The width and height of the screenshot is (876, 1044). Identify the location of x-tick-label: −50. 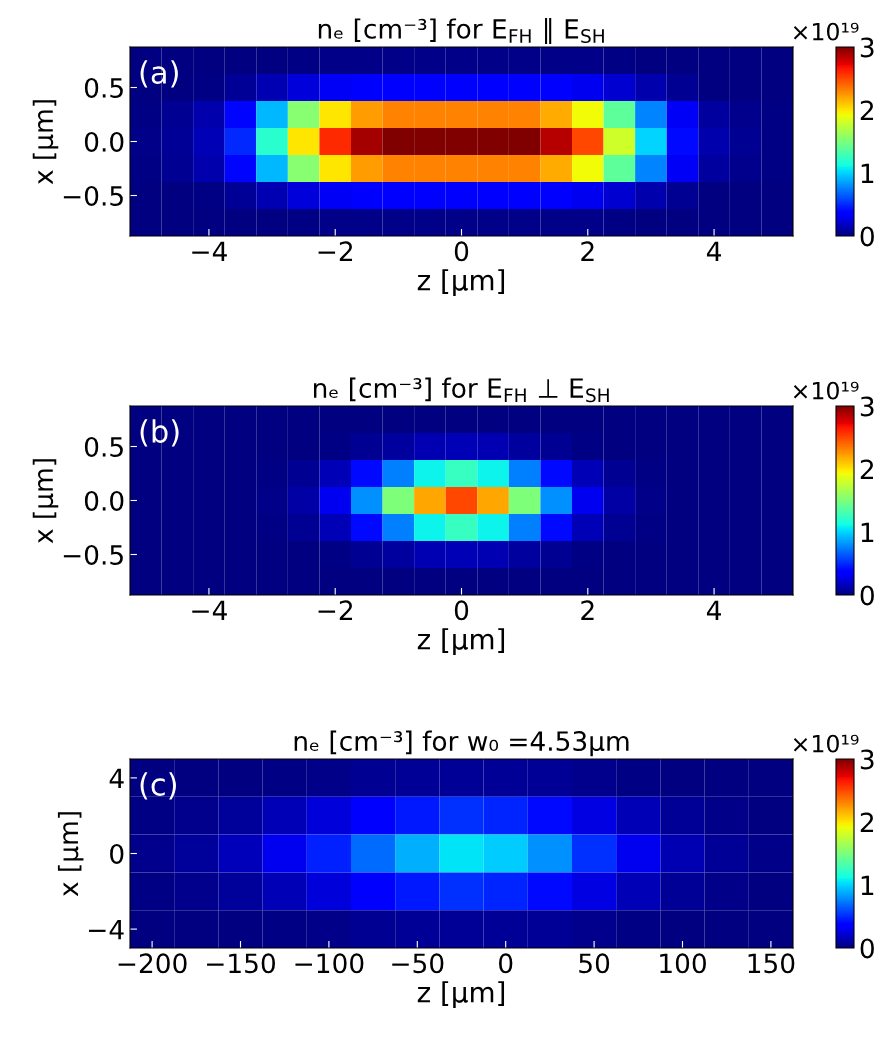
(418, 963).